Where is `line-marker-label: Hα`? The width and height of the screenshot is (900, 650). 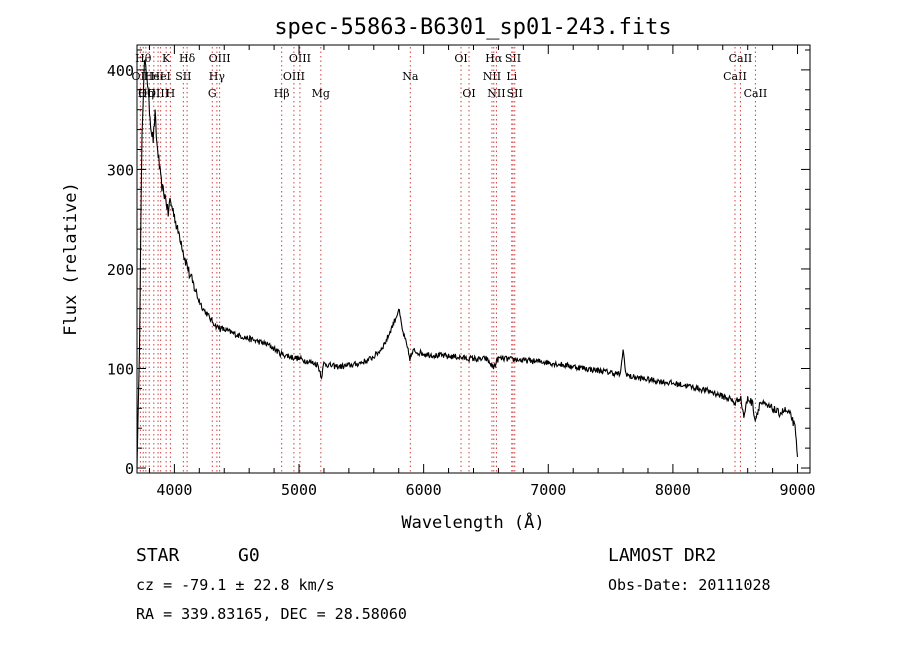
line-marker-label: Hα is located at coordinates (494, 58).